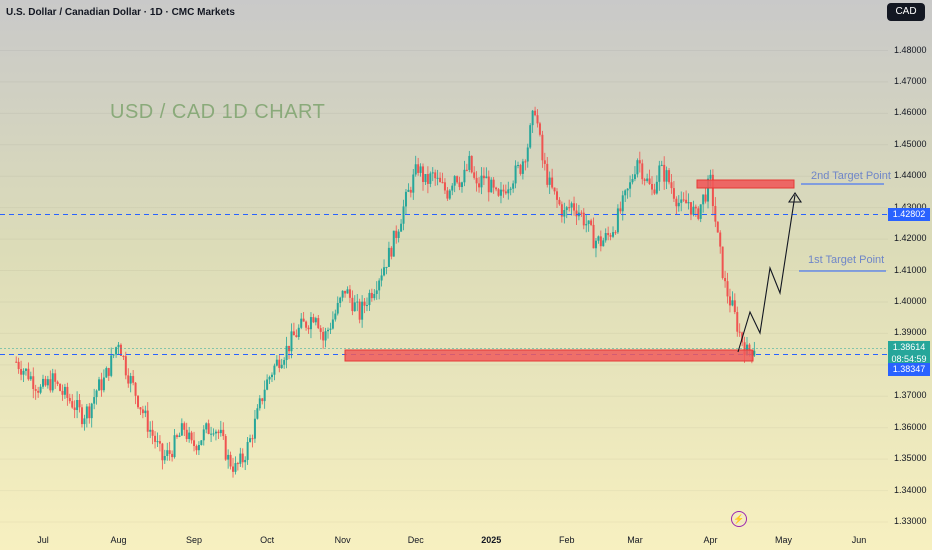 The height and width of the screenshot is (550, 932). I want to click on y-tick-label: 1.43000, so click(910, 206).